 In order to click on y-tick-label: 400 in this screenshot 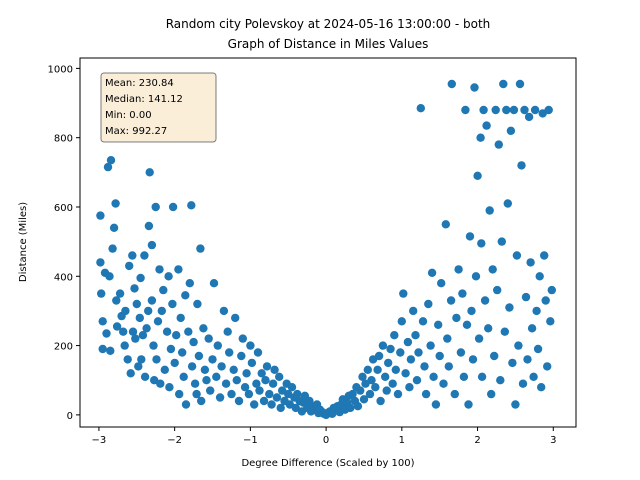, I will do `click(63, 277)`.